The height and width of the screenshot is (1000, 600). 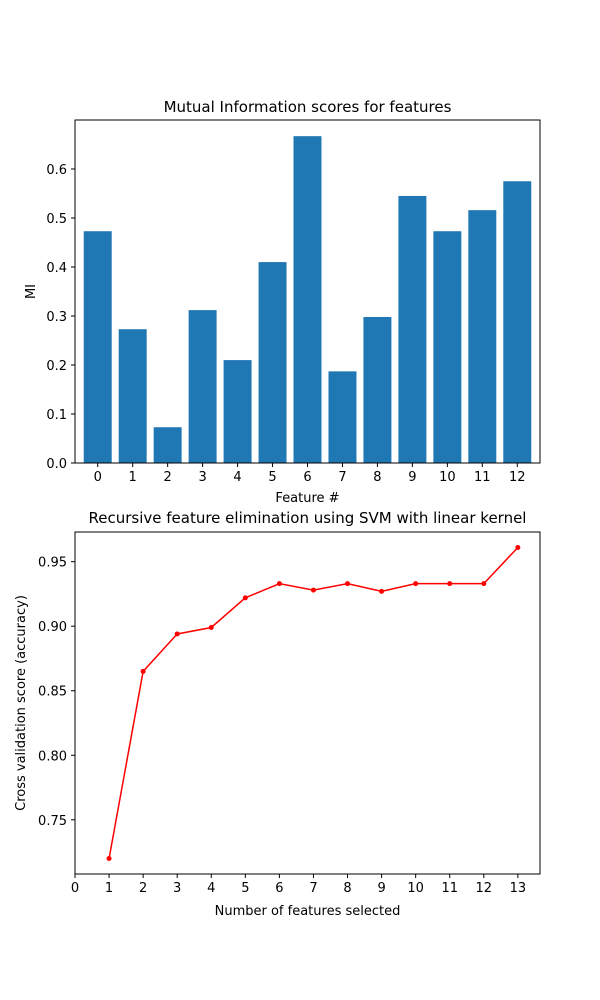 I want to click on chart2-y-ticks: 0.75 0.80 0.85 0.90 0.95, so click(x=56, y=692).